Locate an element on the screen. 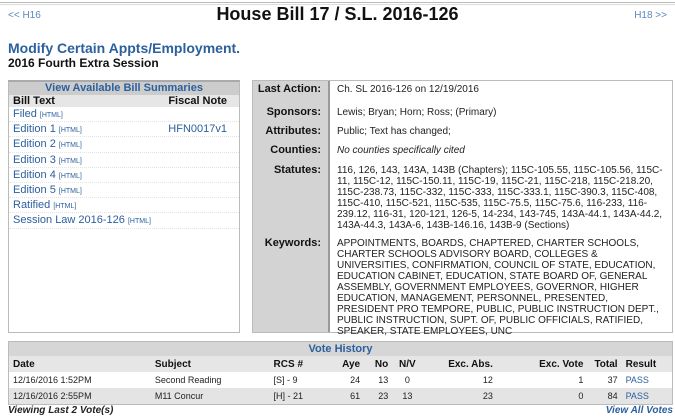  keywords-label: Keywords: is located at coordinates (292, 243).